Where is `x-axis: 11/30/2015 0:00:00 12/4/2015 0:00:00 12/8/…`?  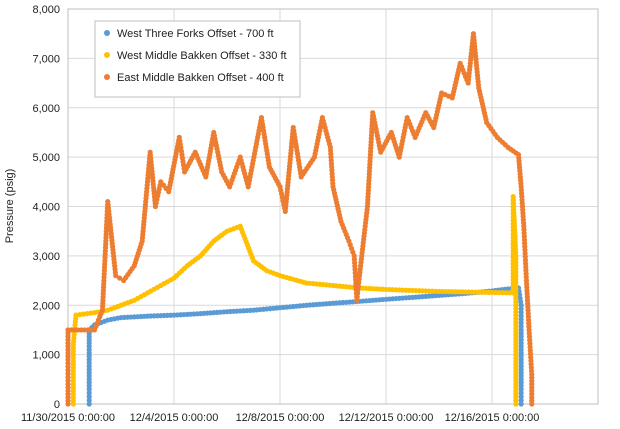 x-axis: 11/30/2015 0:00:00 12/4/2015 0:00:00 12/8/… is located at coordinates (280, 418).